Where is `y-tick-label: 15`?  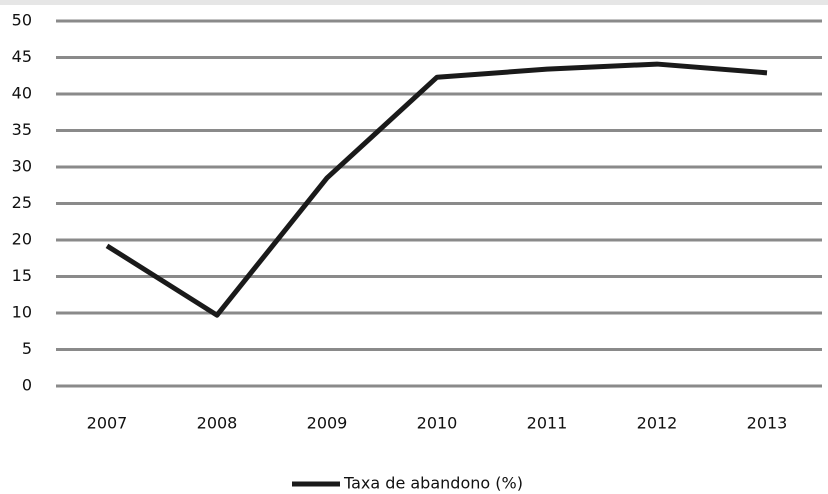 y-tick-label: 15 is located at coordinates (22, 275).